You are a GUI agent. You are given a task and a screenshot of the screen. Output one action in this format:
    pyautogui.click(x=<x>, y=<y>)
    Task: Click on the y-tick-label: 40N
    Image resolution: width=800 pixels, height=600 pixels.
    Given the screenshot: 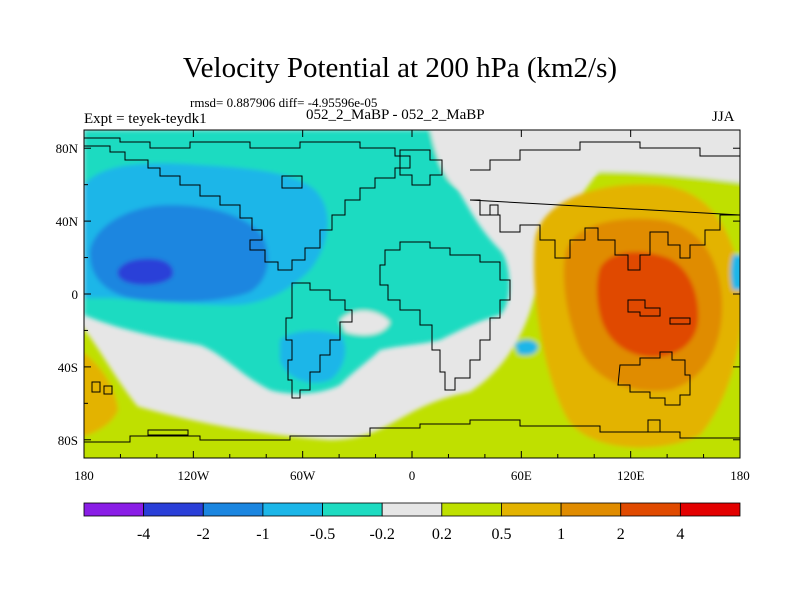 What is the action you would take?
    pyautogui.click(x=67, y=221)
    